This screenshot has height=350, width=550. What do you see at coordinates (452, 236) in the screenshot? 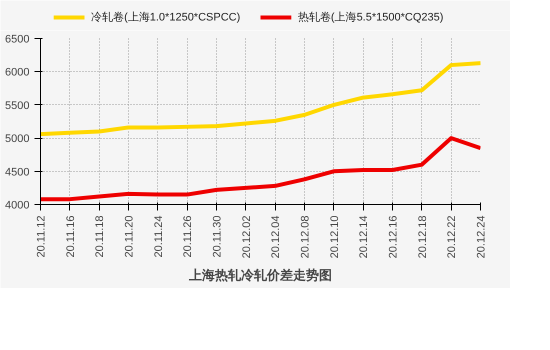
I see `x-tick-label: 20.12.22` at bounding box center [452, 236].